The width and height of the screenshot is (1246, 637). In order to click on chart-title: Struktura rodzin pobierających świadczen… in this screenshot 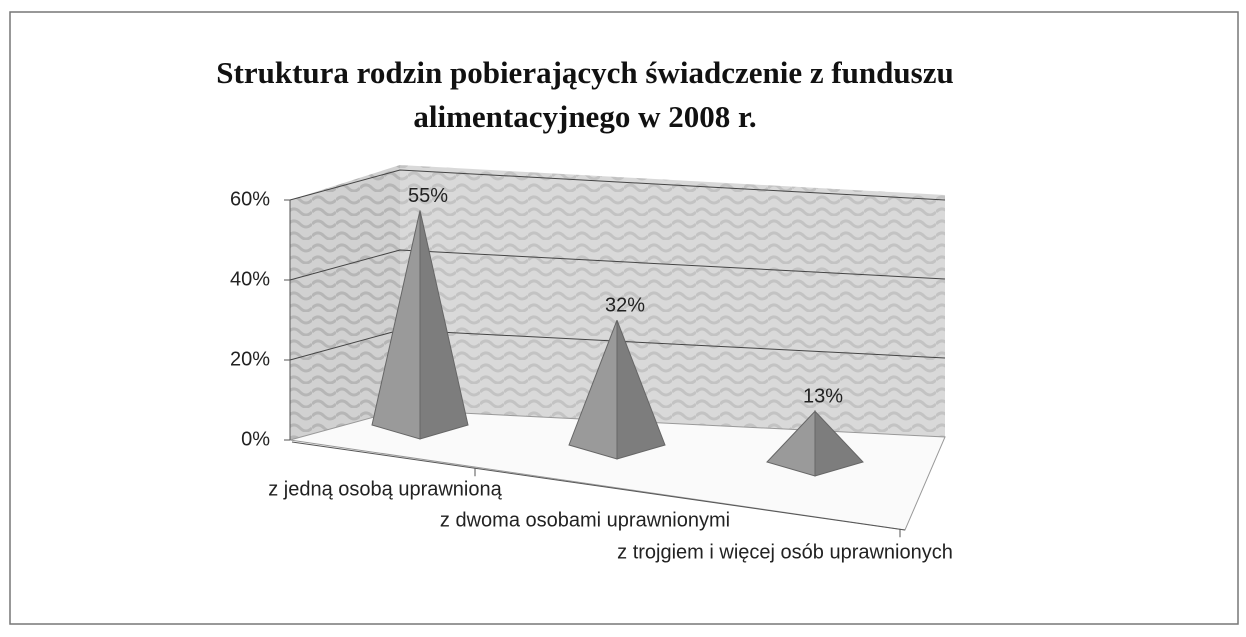, I will do `click(584, 94)`.